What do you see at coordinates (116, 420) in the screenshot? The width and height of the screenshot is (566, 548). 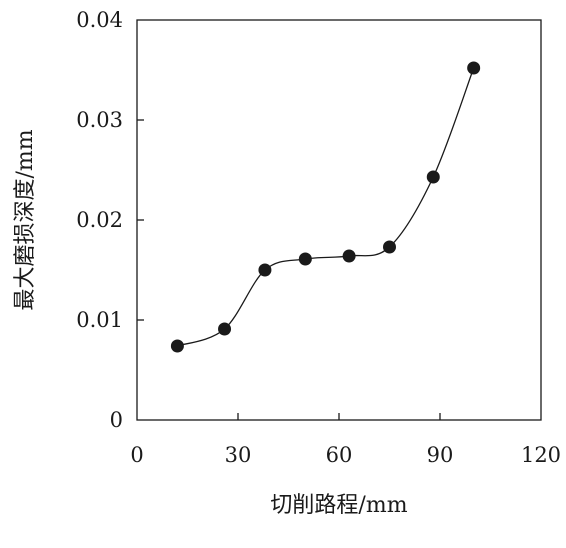 I see `y-tick-label: 0` at bounding box center [116, 420].